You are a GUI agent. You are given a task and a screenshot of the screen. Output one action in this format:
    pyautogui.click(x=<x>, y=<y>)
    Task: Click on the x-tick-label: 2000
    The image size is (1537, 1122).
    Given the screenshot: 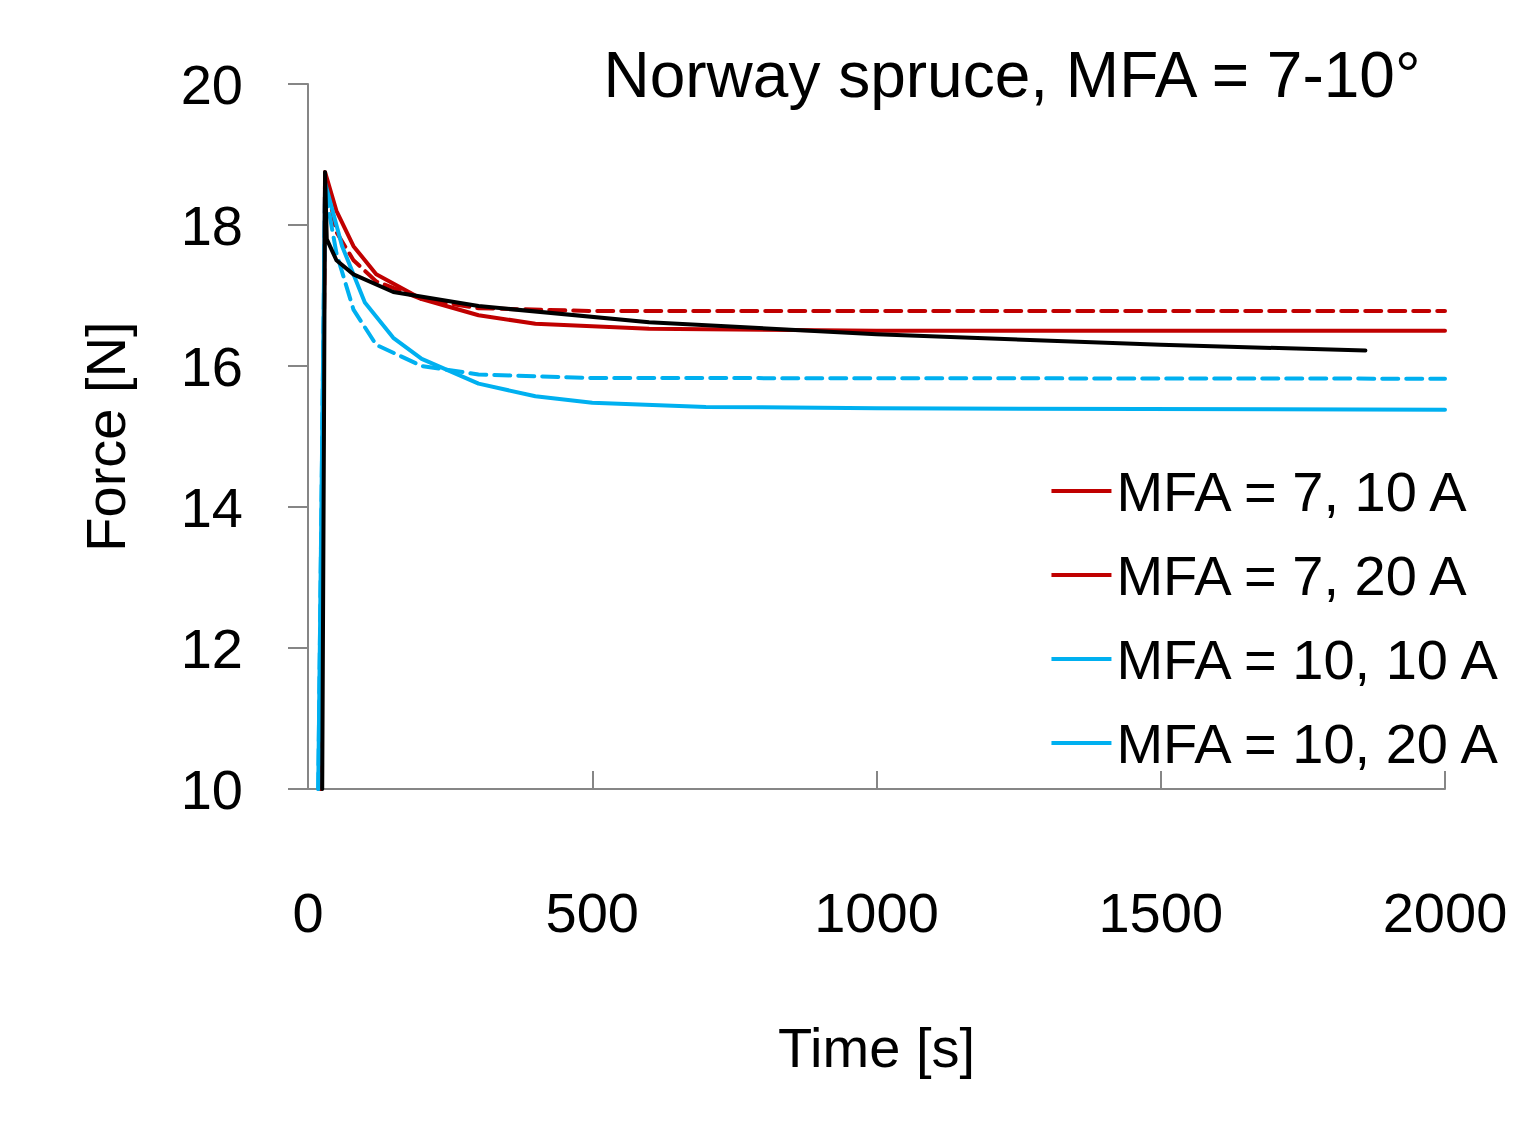 What is the action you would take?
    pyautogui.click(x=1445, y=912)
    